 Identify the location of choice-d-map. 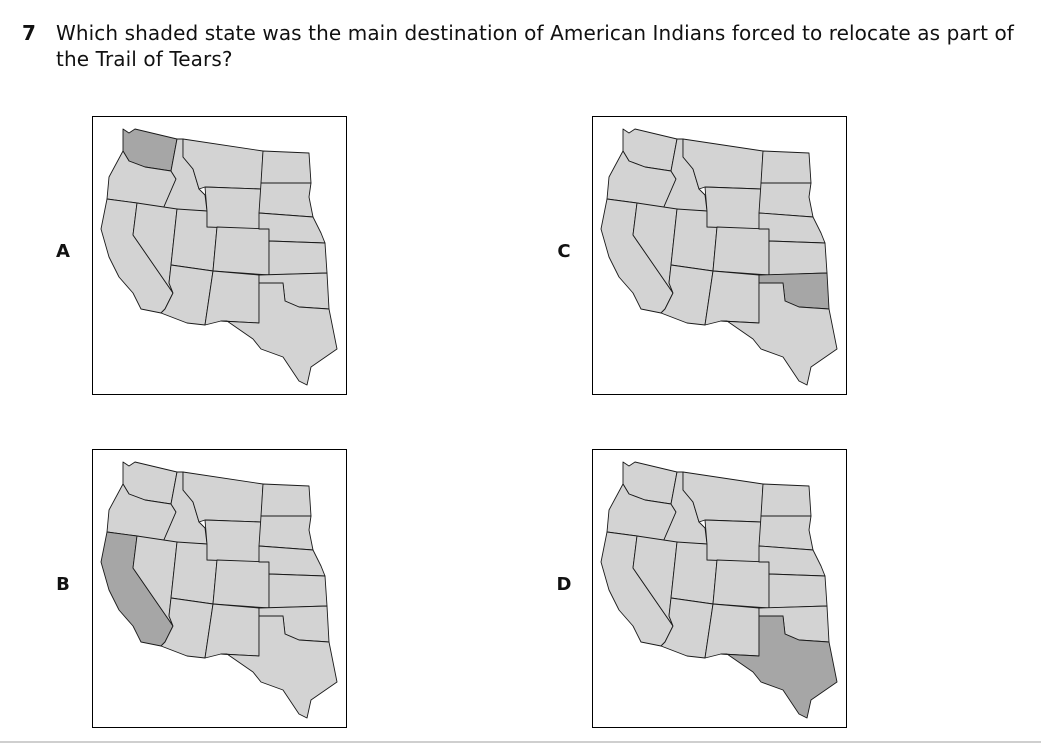
(719, 588).